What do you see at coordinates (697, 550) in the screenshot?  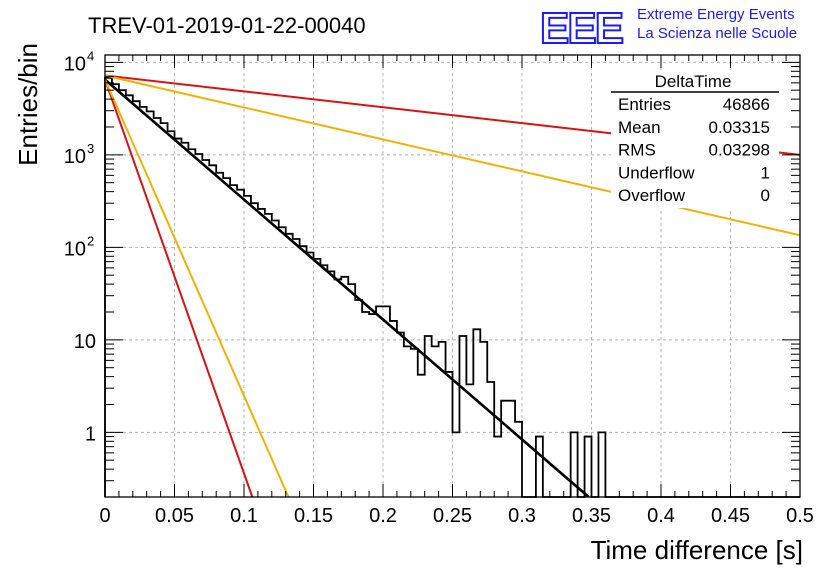 I see `x-axis-title: Time difference [s]` at bounding box center [697, 550].